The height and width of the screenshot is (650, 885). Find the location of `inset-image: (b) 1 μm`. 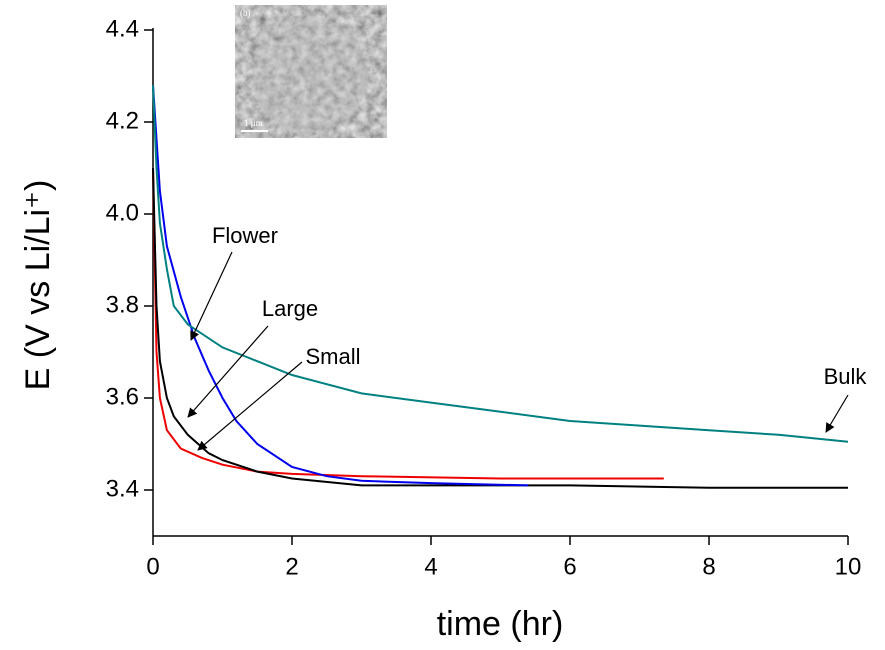

inset-image: (b) 1 μm is located at coordinates (311, 71).